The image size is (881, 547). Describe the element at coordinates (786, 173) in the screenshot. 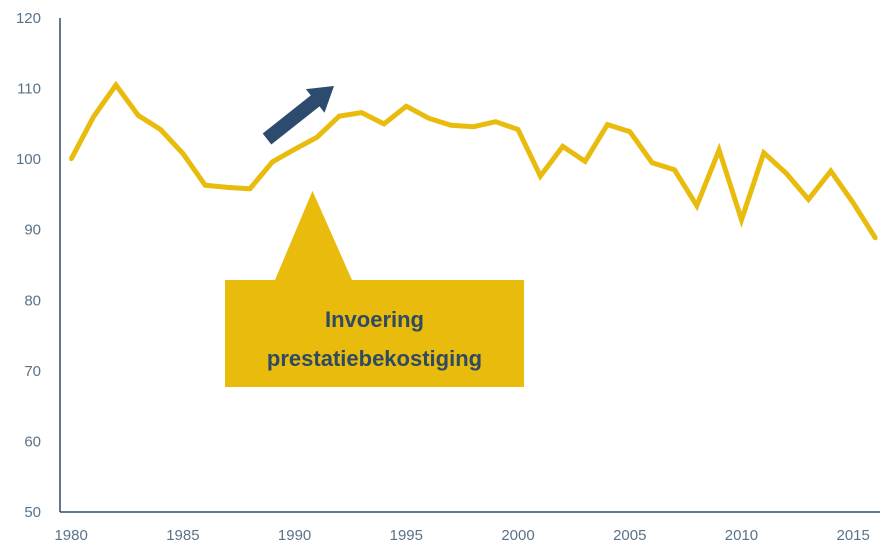

I see `data-point-2012` at that location.